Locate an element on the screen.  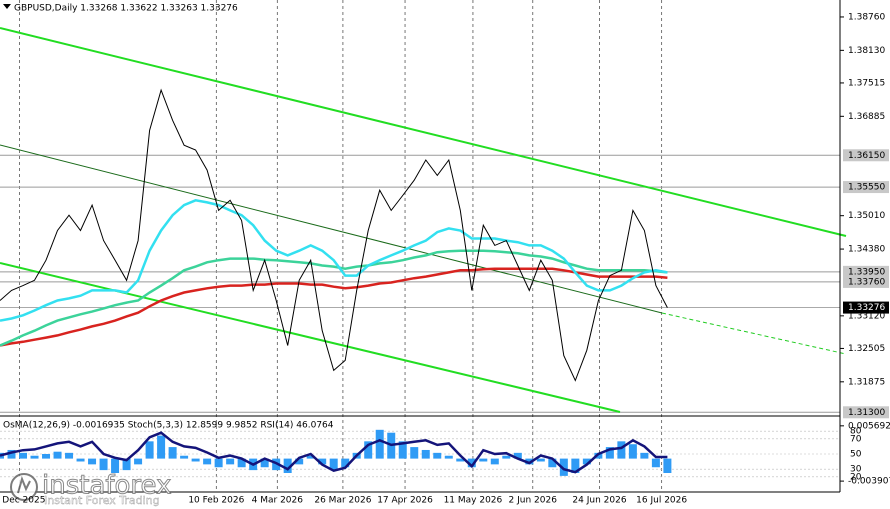
y-tick-label: 1.36885 is located at coordinates (866, 117).